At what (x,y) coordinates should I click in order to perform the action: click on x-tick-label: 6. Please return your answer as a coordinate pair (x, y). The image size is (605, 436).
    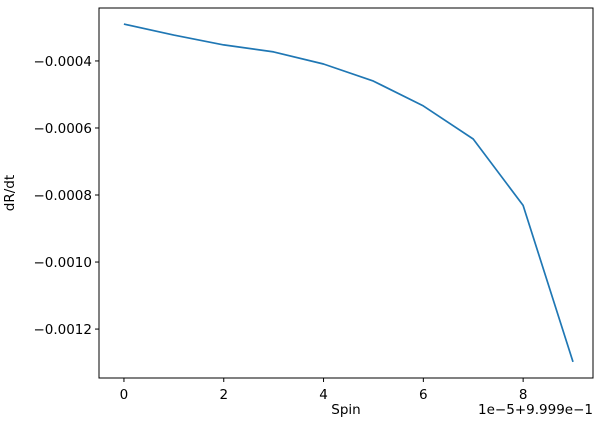
    Looking at the image, I should click on (423, 395).